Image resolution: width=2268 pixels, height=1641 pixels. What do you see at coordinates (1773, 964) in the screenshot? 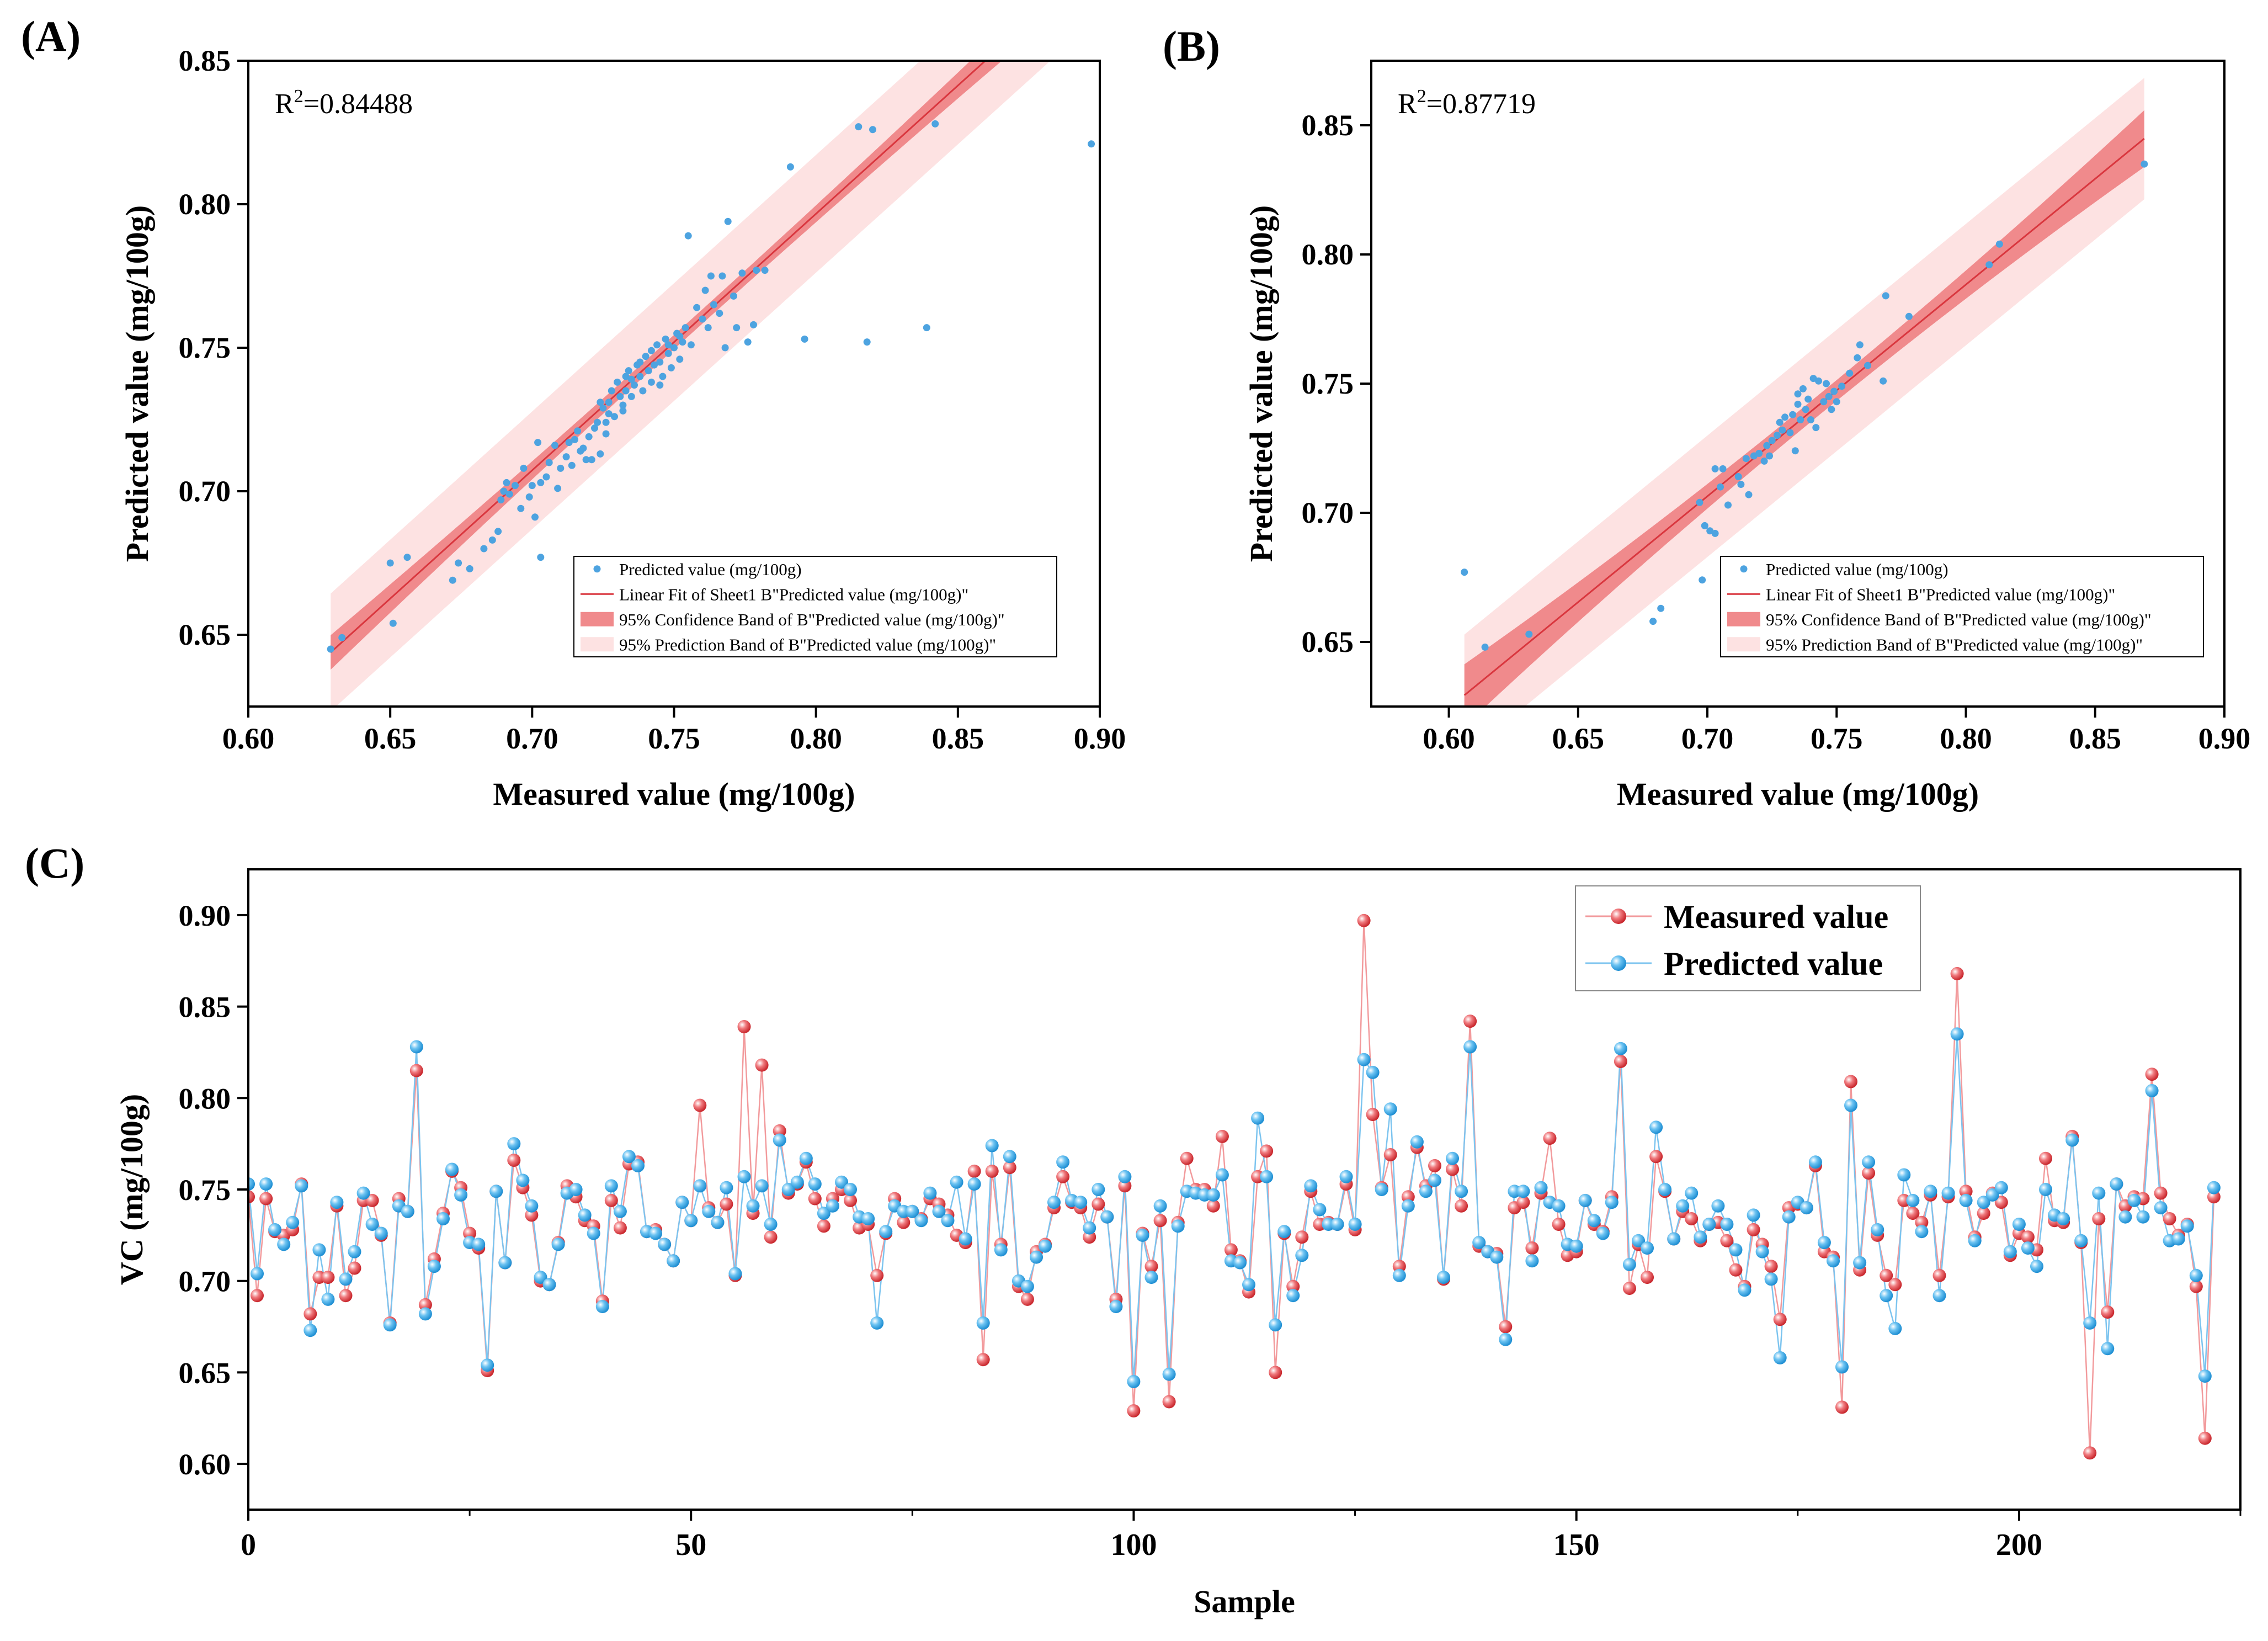
I see `legend-predicted-label: Predicted value` at bounding box center [1773, 964].